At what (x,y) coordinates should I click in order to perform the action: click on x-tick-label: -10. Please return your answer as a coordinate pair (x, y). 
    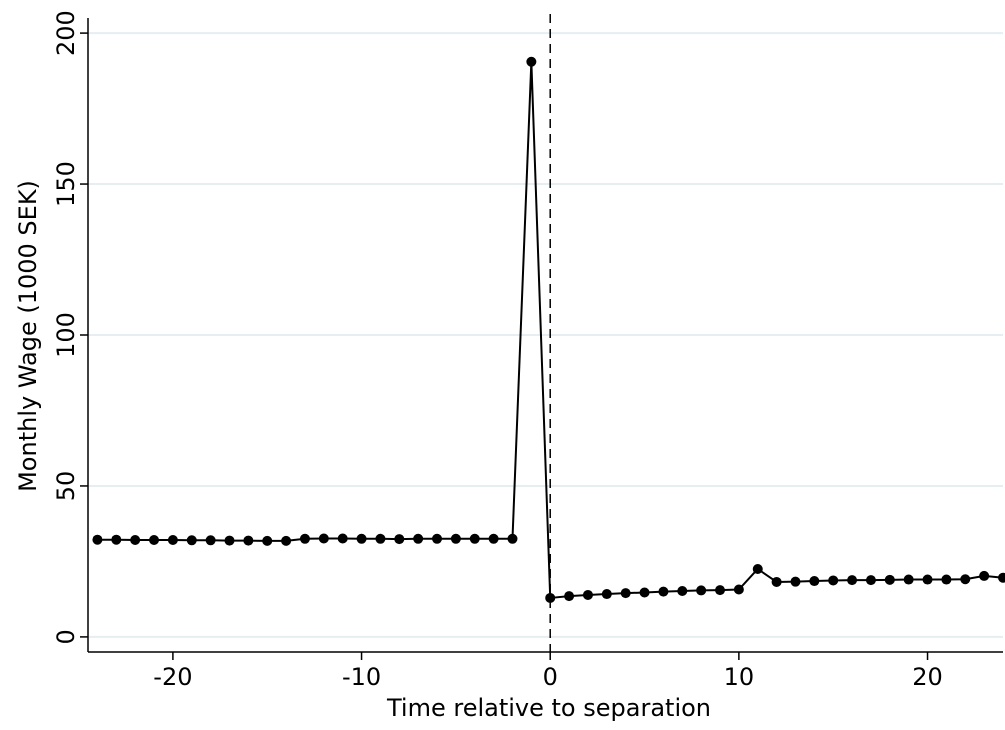
    Looking at the image, I should click on (361, 677).